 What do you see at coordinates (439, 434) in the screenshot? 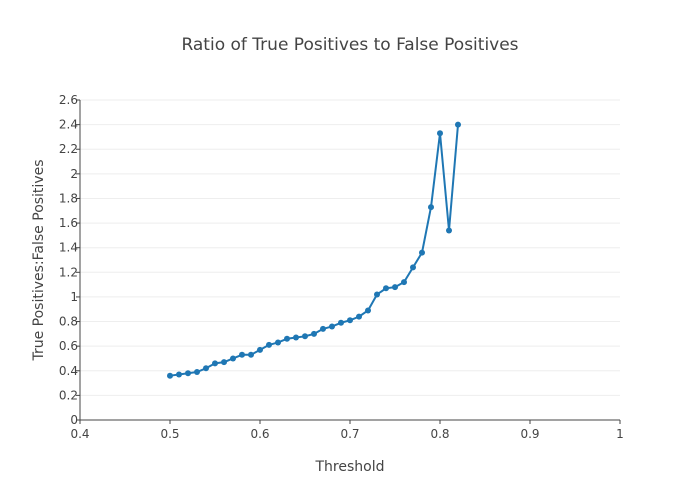
I see `x-tick-label: 0.8` at bounding box center [439, 434].